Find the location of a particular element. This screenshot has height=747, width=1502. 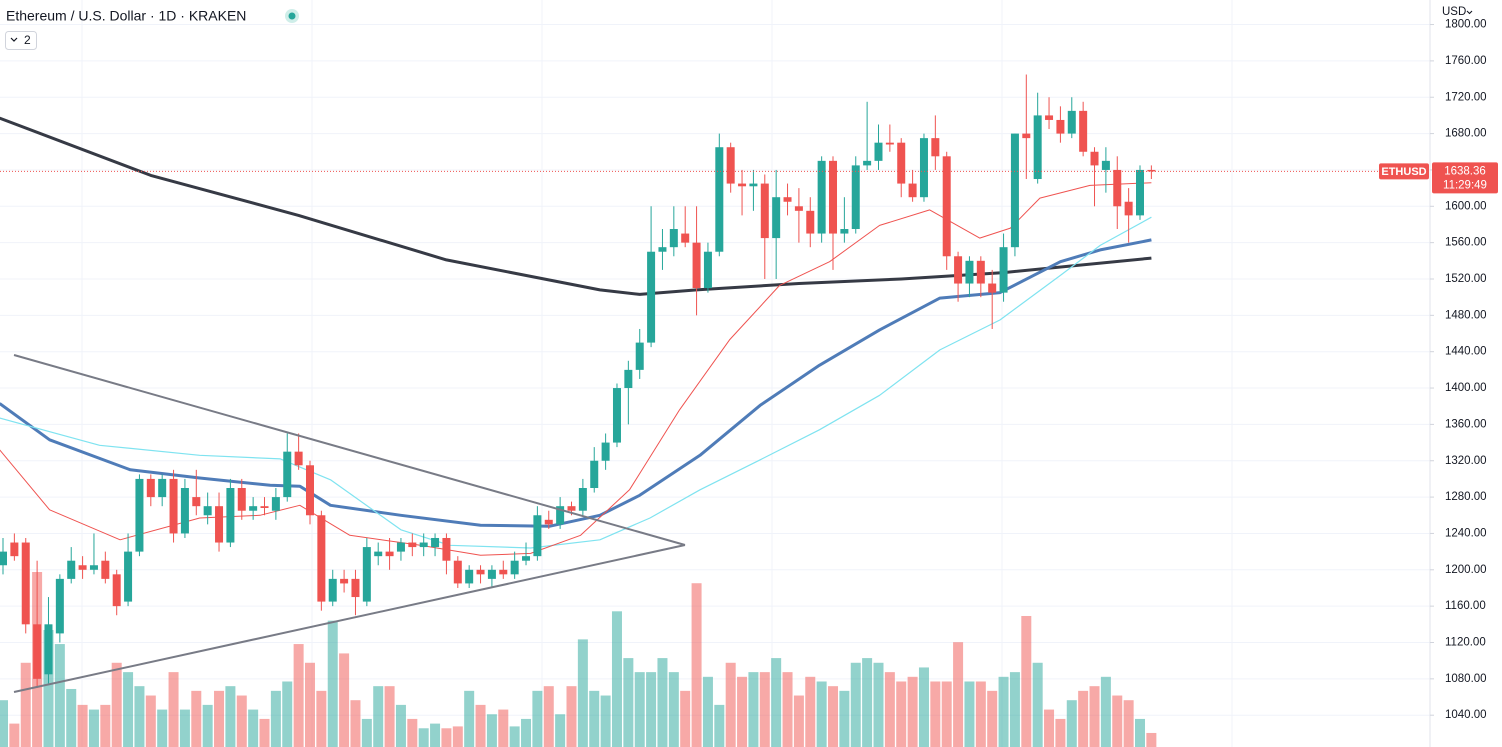

symbol-label: ETHUSD is located at coordinates (1403, 172).